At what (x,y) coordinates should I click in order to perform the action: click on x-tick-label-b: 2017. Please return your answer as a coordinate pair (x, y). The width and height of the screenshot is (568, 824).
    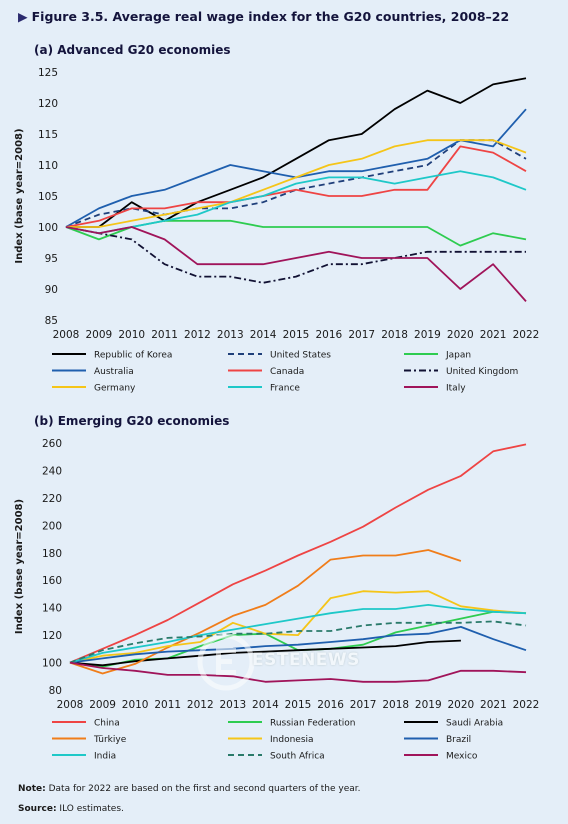
    Looking at the image, I should click on (363, 705).